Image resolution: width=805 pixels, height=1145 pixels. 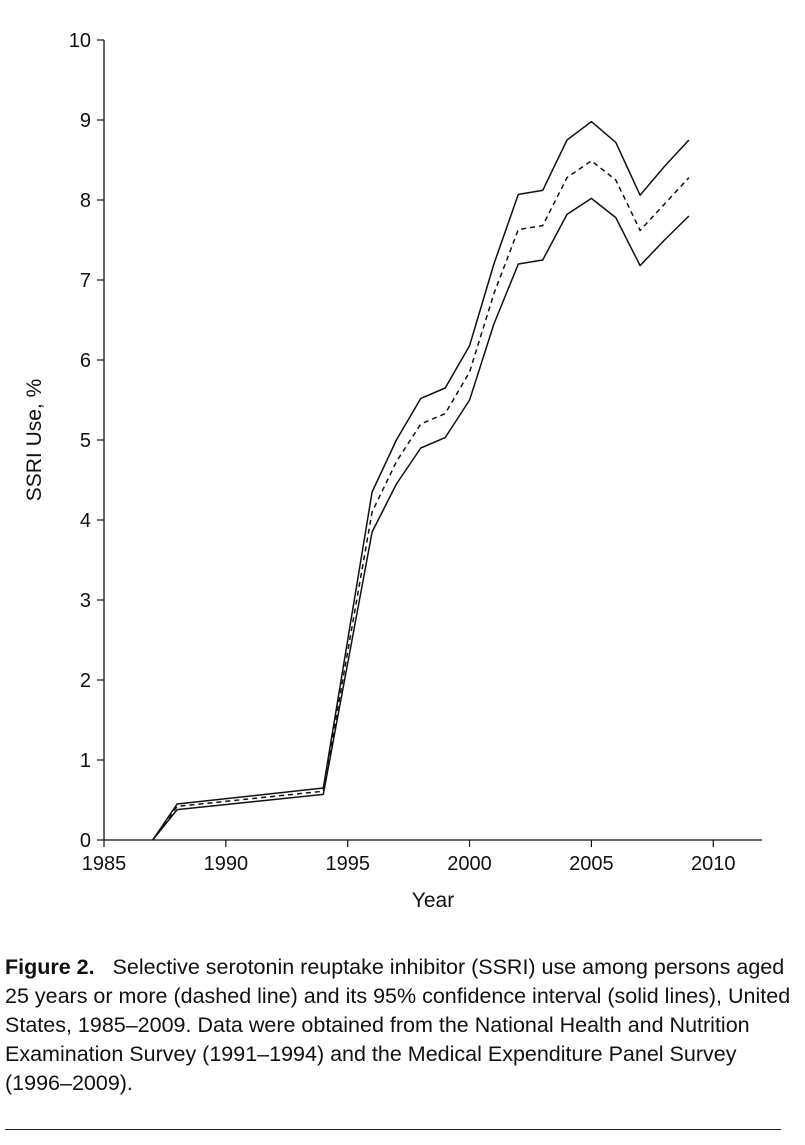 I want to click on y-tick-label: 6, so click(x=85, y=361).